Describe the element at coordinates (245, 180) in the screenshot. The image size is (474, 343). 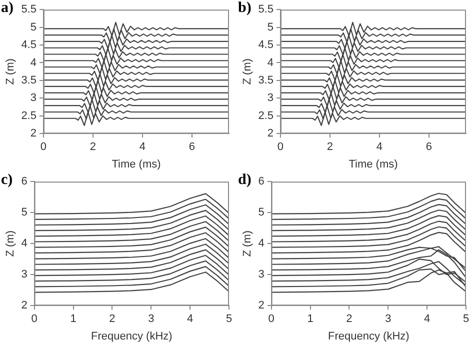
I see `chart-title: d)` at that location.